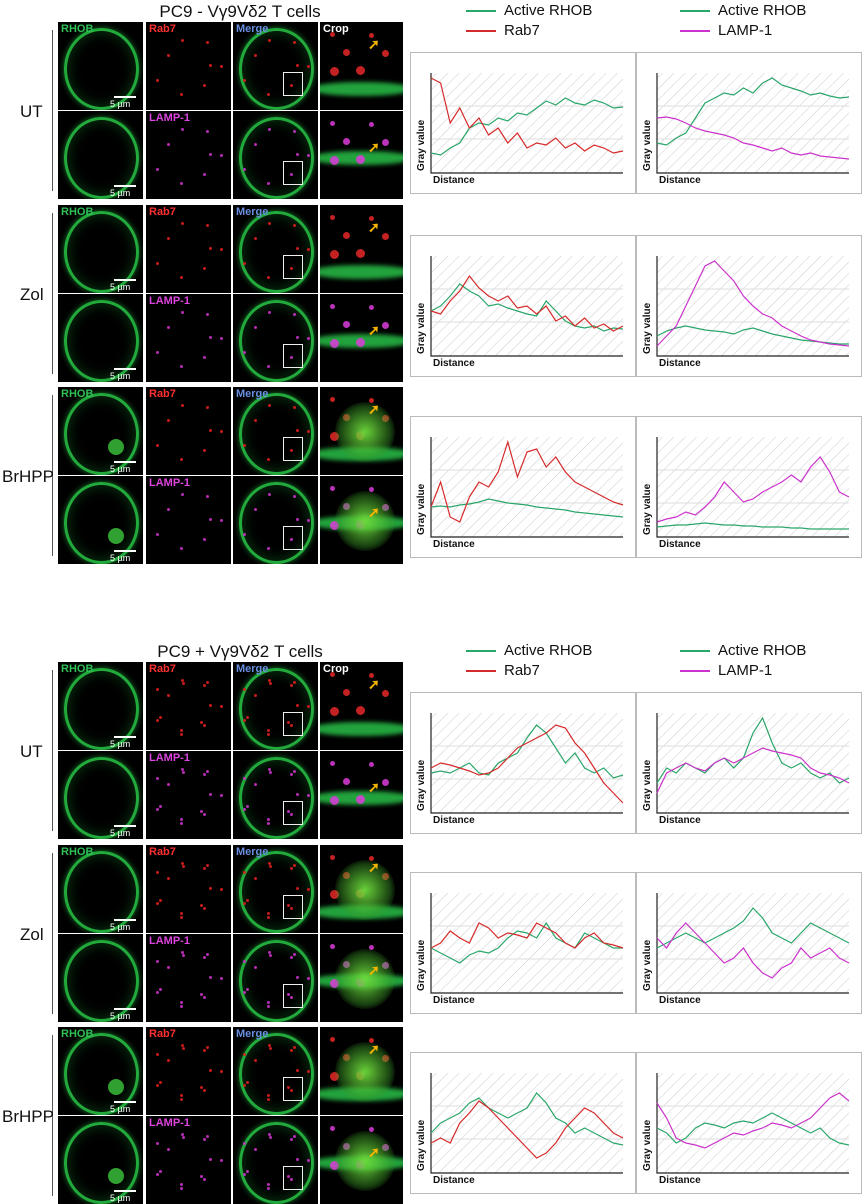  What do you see at coordinates (361, 706) in the screenshot?
I see `micrograph-crop: ➚ Crop` at bounding box center [361, 706].